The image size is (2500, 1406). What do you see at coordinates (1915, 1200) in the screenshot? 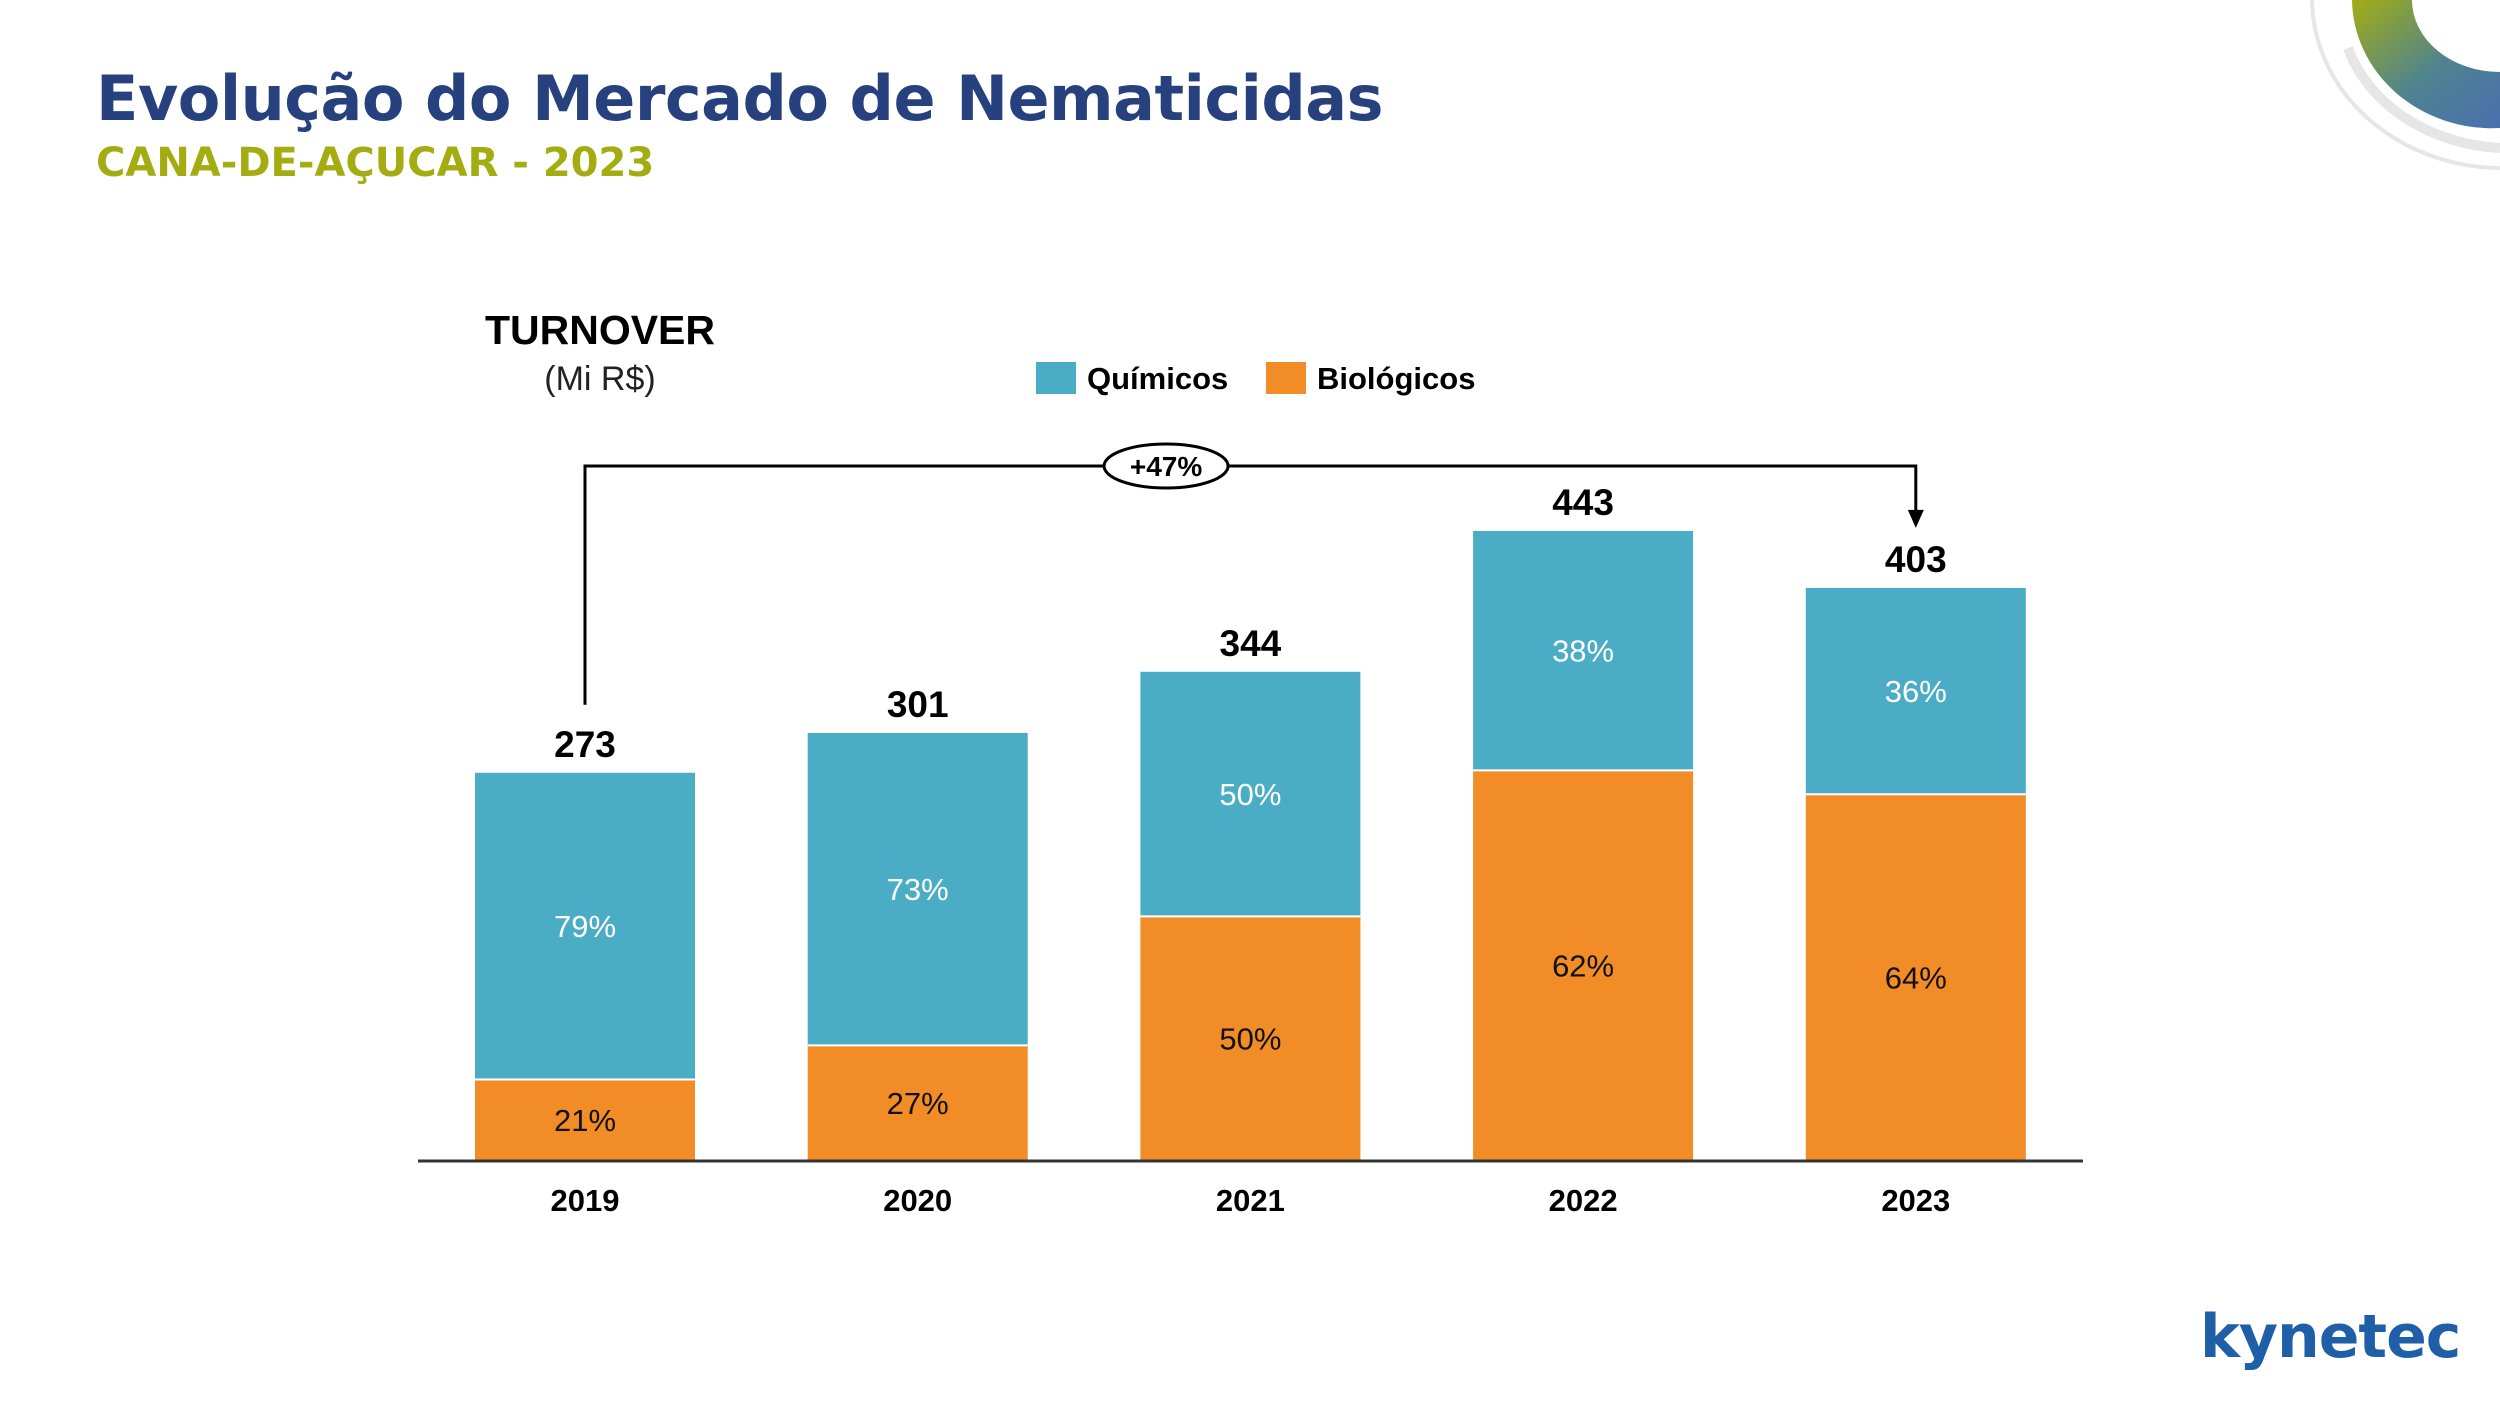
I see `x-tick-label: 2023` at bounding box center [1915, 1200].